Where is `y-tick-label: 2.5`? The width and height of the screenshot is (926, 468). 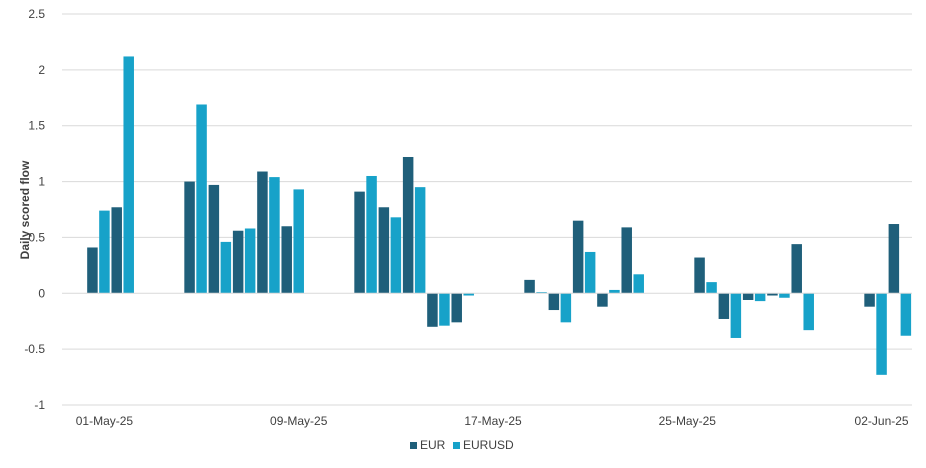 y-tick-label: 2.5 is located at coordinates (36, 14).